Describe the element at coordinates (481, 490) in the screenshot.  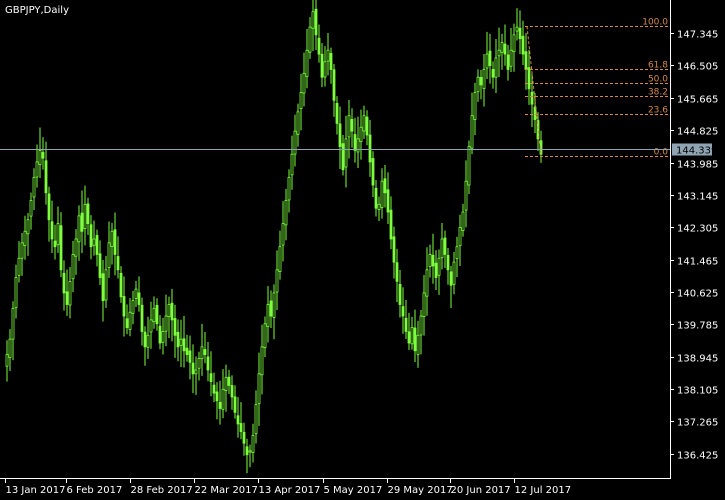
I see `x-tick-label: 20 Jun 2017` at that location.